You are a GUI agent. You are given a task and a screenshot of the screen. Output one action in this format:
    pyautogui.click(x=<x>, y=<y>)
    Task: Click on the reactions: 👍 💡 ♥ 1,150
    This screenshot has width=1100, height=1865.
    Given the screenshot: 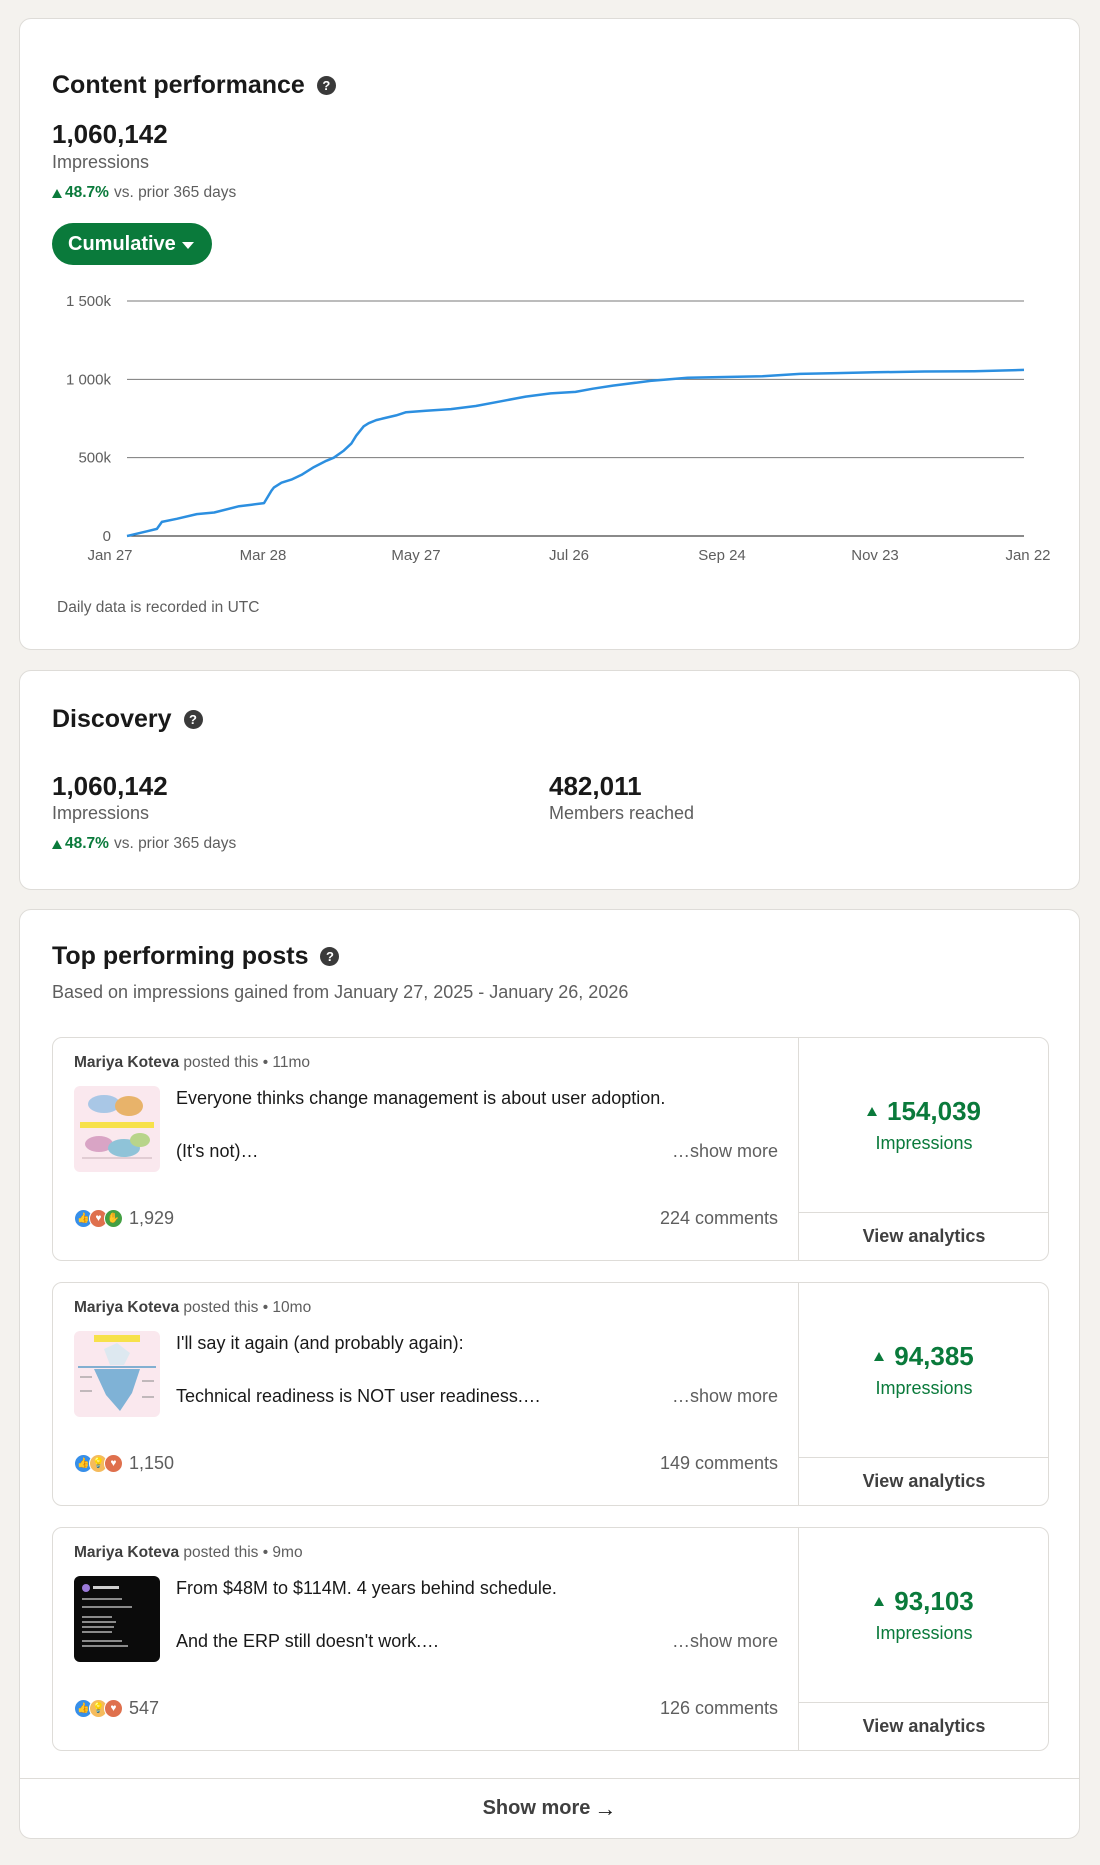 What is the action you would take?
    pyautogui.click(x=124, y=1463)
    